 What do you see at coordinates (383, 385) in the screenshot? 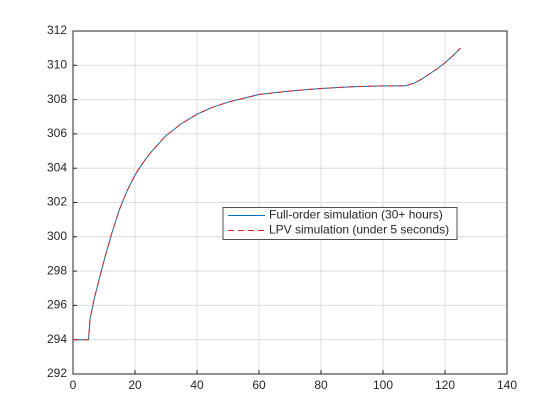
I see `x-tick-label: 100` at bounding box center [383, 385].